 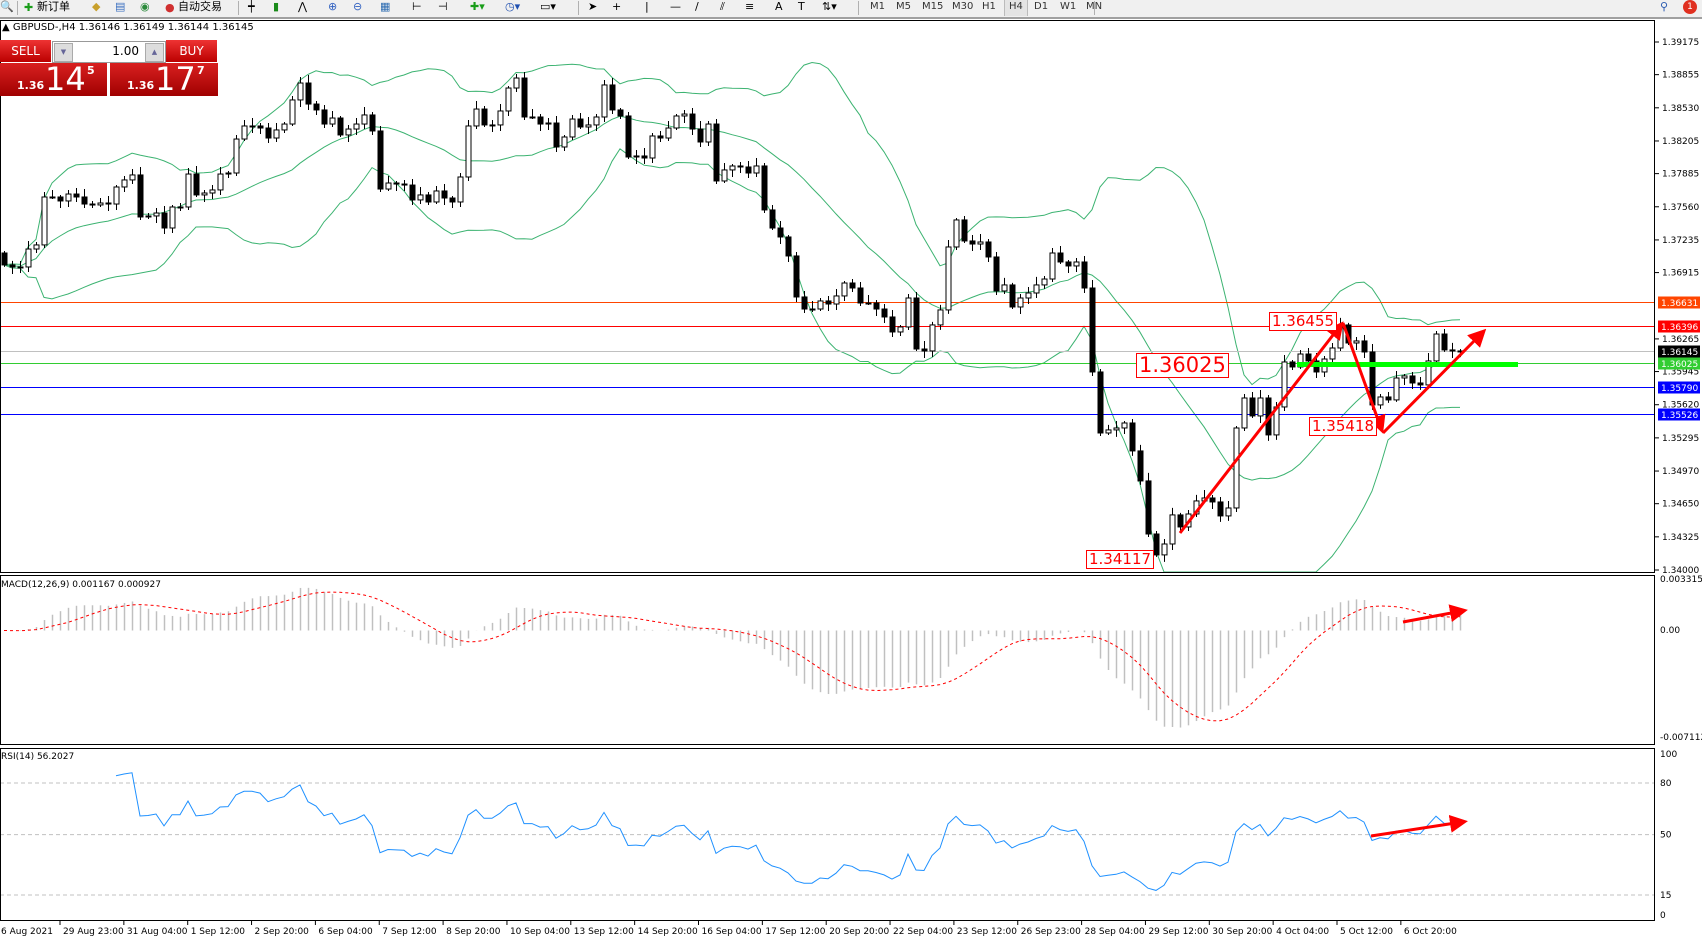 What do you see at coordinates (145, 6) in the screenshot?
I see `signals-icon: ◉` at bounding box center [145, 6].